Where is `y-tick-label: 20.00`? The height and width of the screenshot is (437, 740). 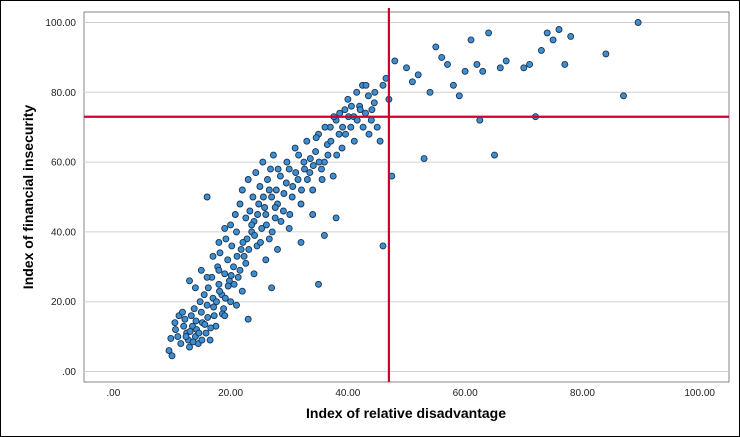 y-tick-label: 20.00 is located at coordinates (63, 302).